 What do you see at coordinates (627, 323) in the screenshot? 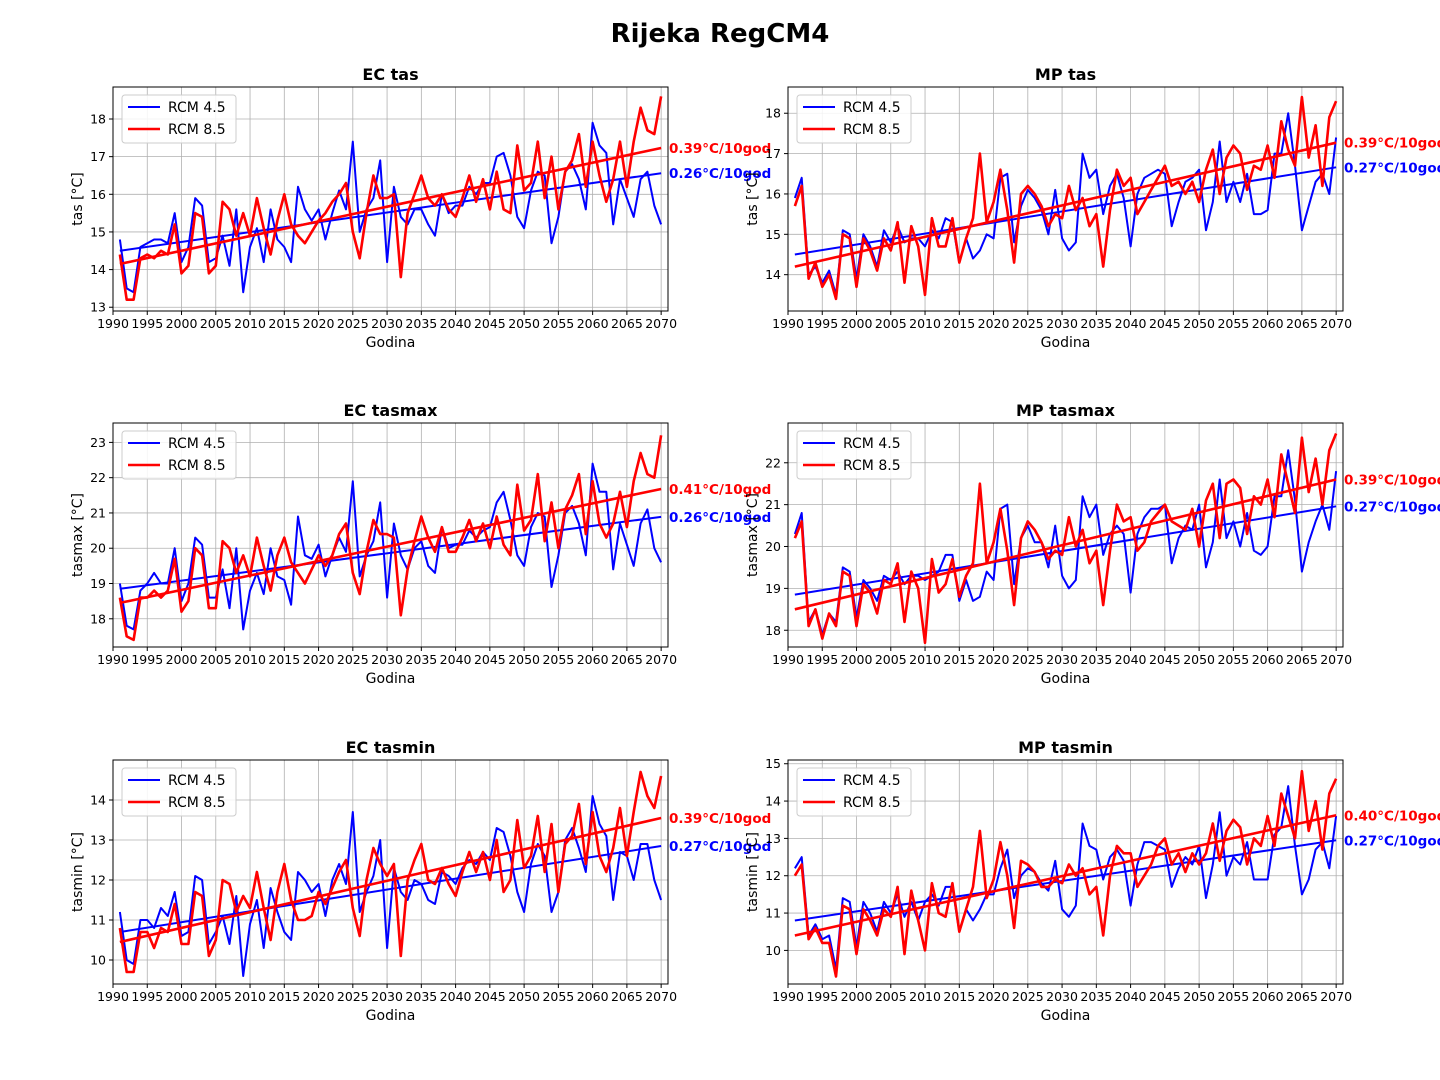
I see `x-tick-label: 2065` at bounding box center [627, 323].